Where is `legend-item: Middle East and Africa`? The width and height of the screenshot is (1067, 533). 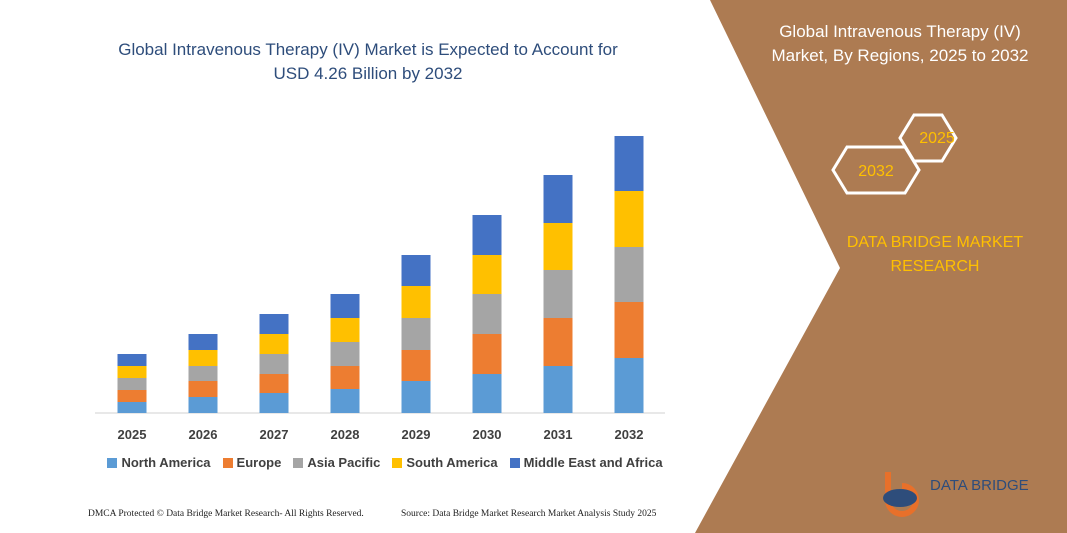
legend-item: Middle East and Africa is located at coordinates (586, 462).